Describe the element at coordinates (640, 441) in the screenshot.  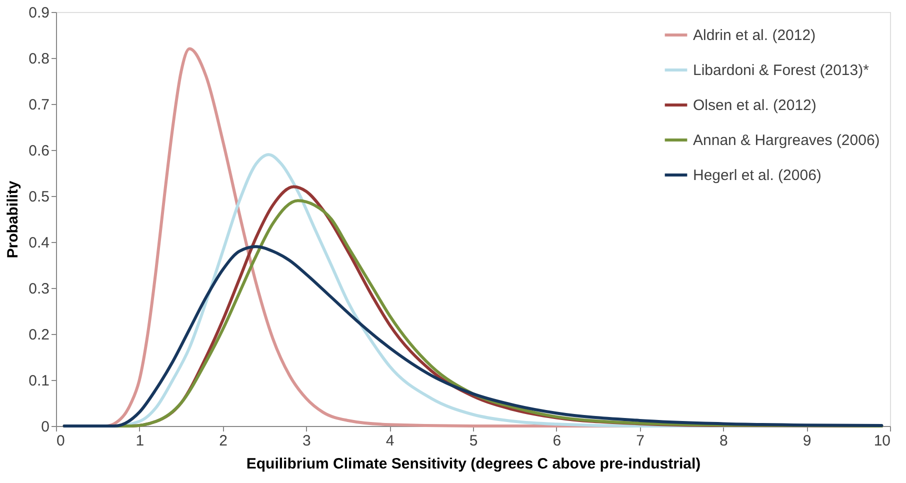
I see `x-tick-label: 7` at that location.